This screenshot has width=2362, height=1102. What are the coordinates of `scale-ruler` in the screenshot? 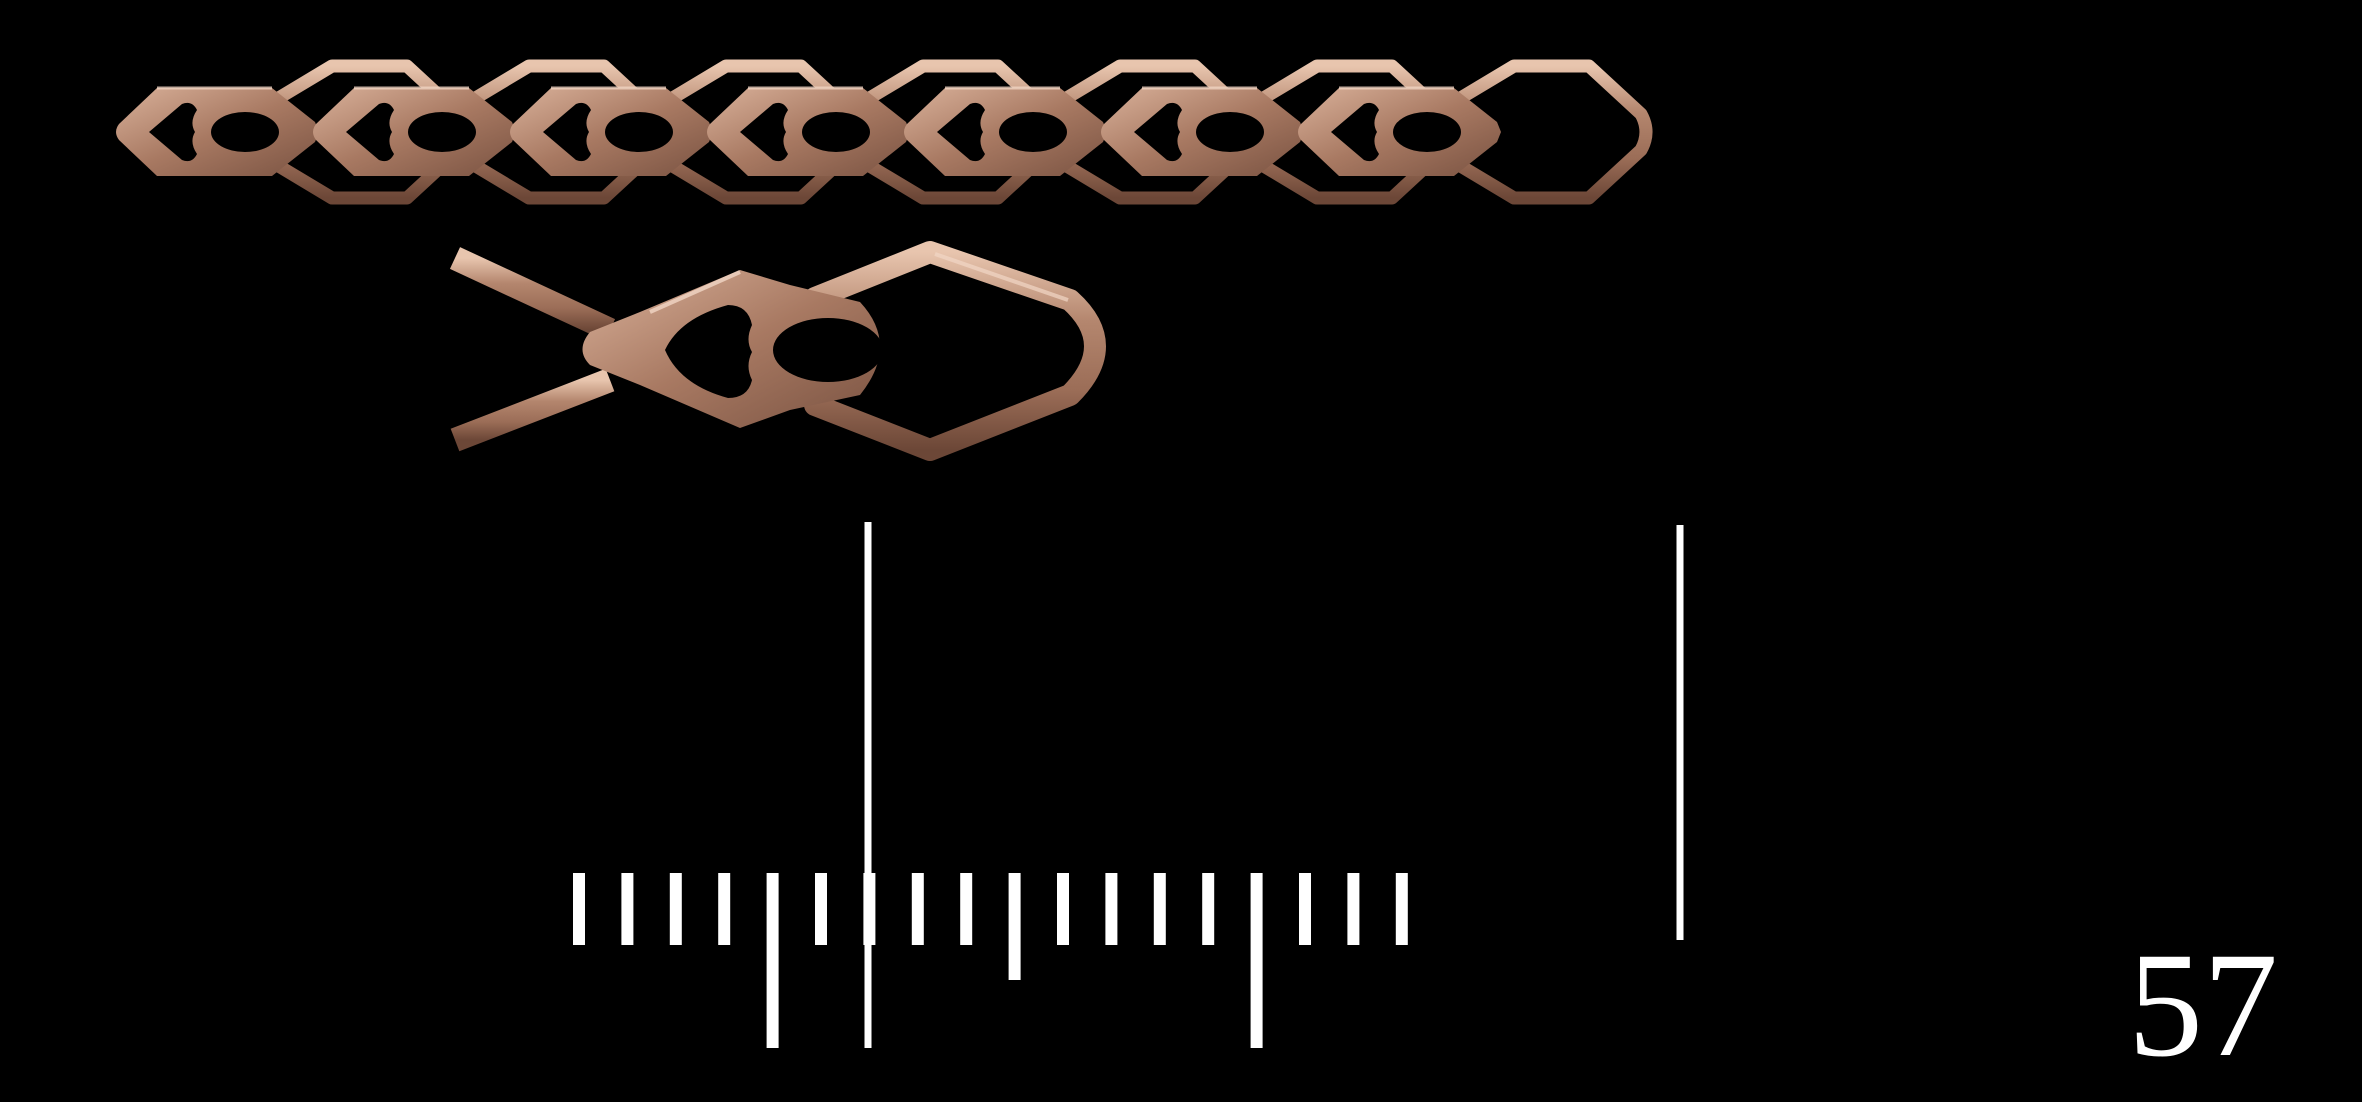 It's located at (990, 960).